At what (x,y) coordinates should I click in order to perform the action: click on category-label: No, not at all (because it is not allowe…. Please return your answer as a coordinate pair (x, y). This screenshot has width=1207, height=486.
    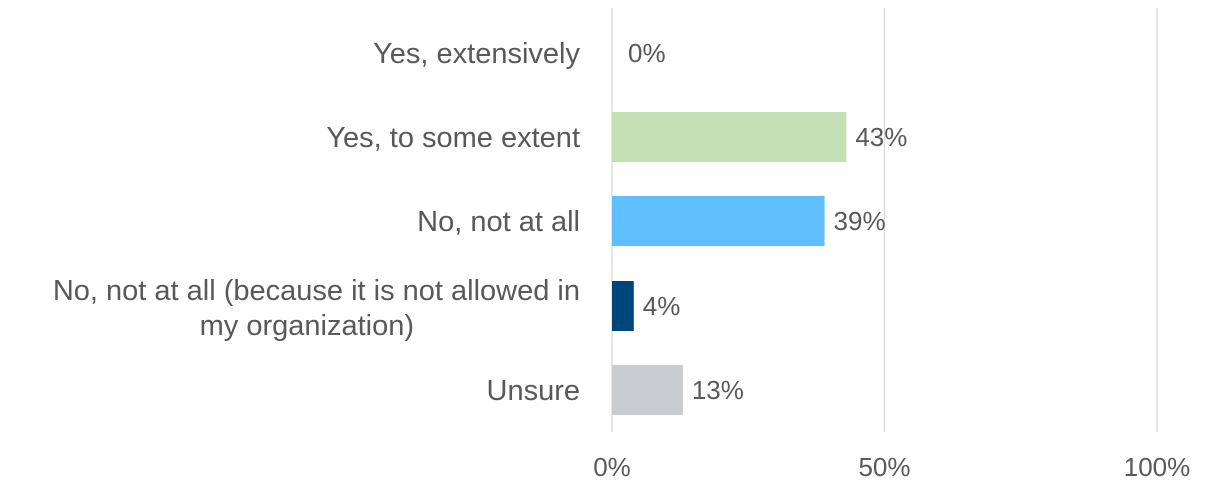
    Looking at the image, I should click on (316, 308).